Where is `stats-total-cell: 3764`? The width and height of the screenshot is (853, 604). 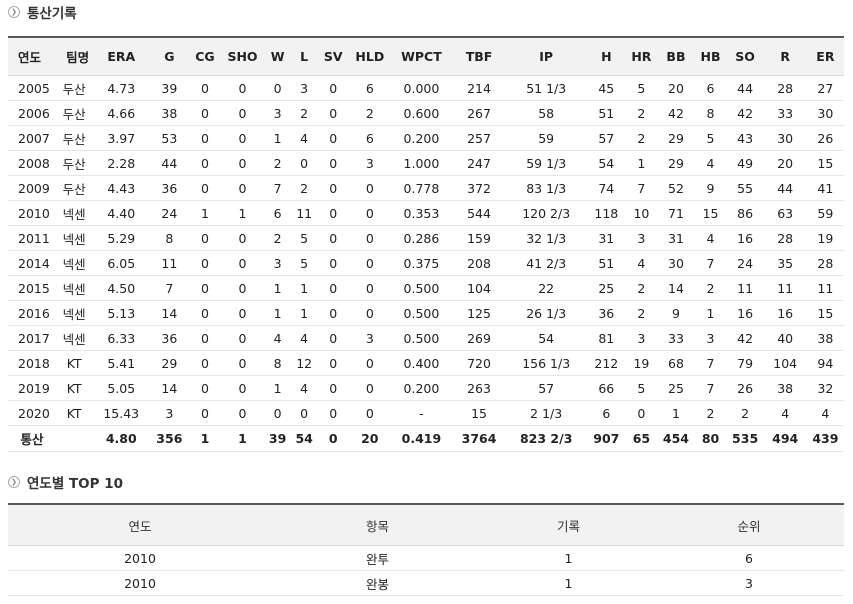
stats-total-cell: 3764 is located at coordinates (479, 438).